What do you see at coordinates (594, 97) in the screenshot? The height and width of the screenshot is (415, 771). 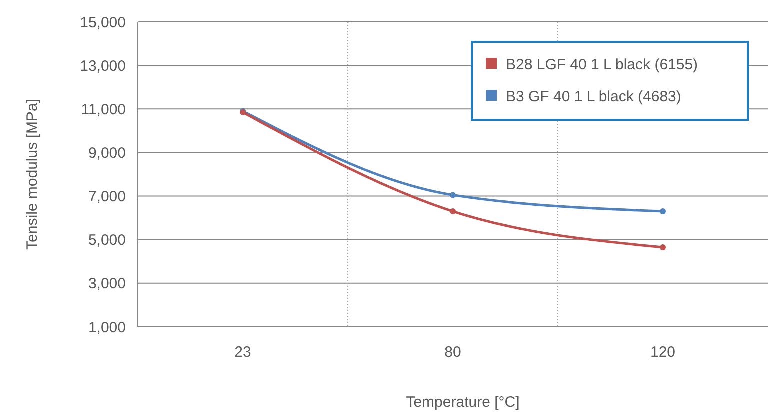 I see `legend-label: B3 GF 40 1 L black (4683)` at bounding box center [594, 97].